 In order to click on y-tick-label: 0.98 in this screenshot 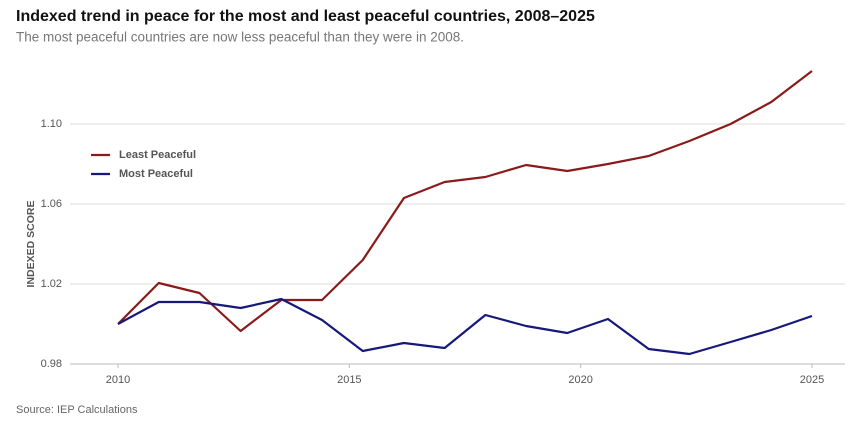, I will do `click(51, 364)`.